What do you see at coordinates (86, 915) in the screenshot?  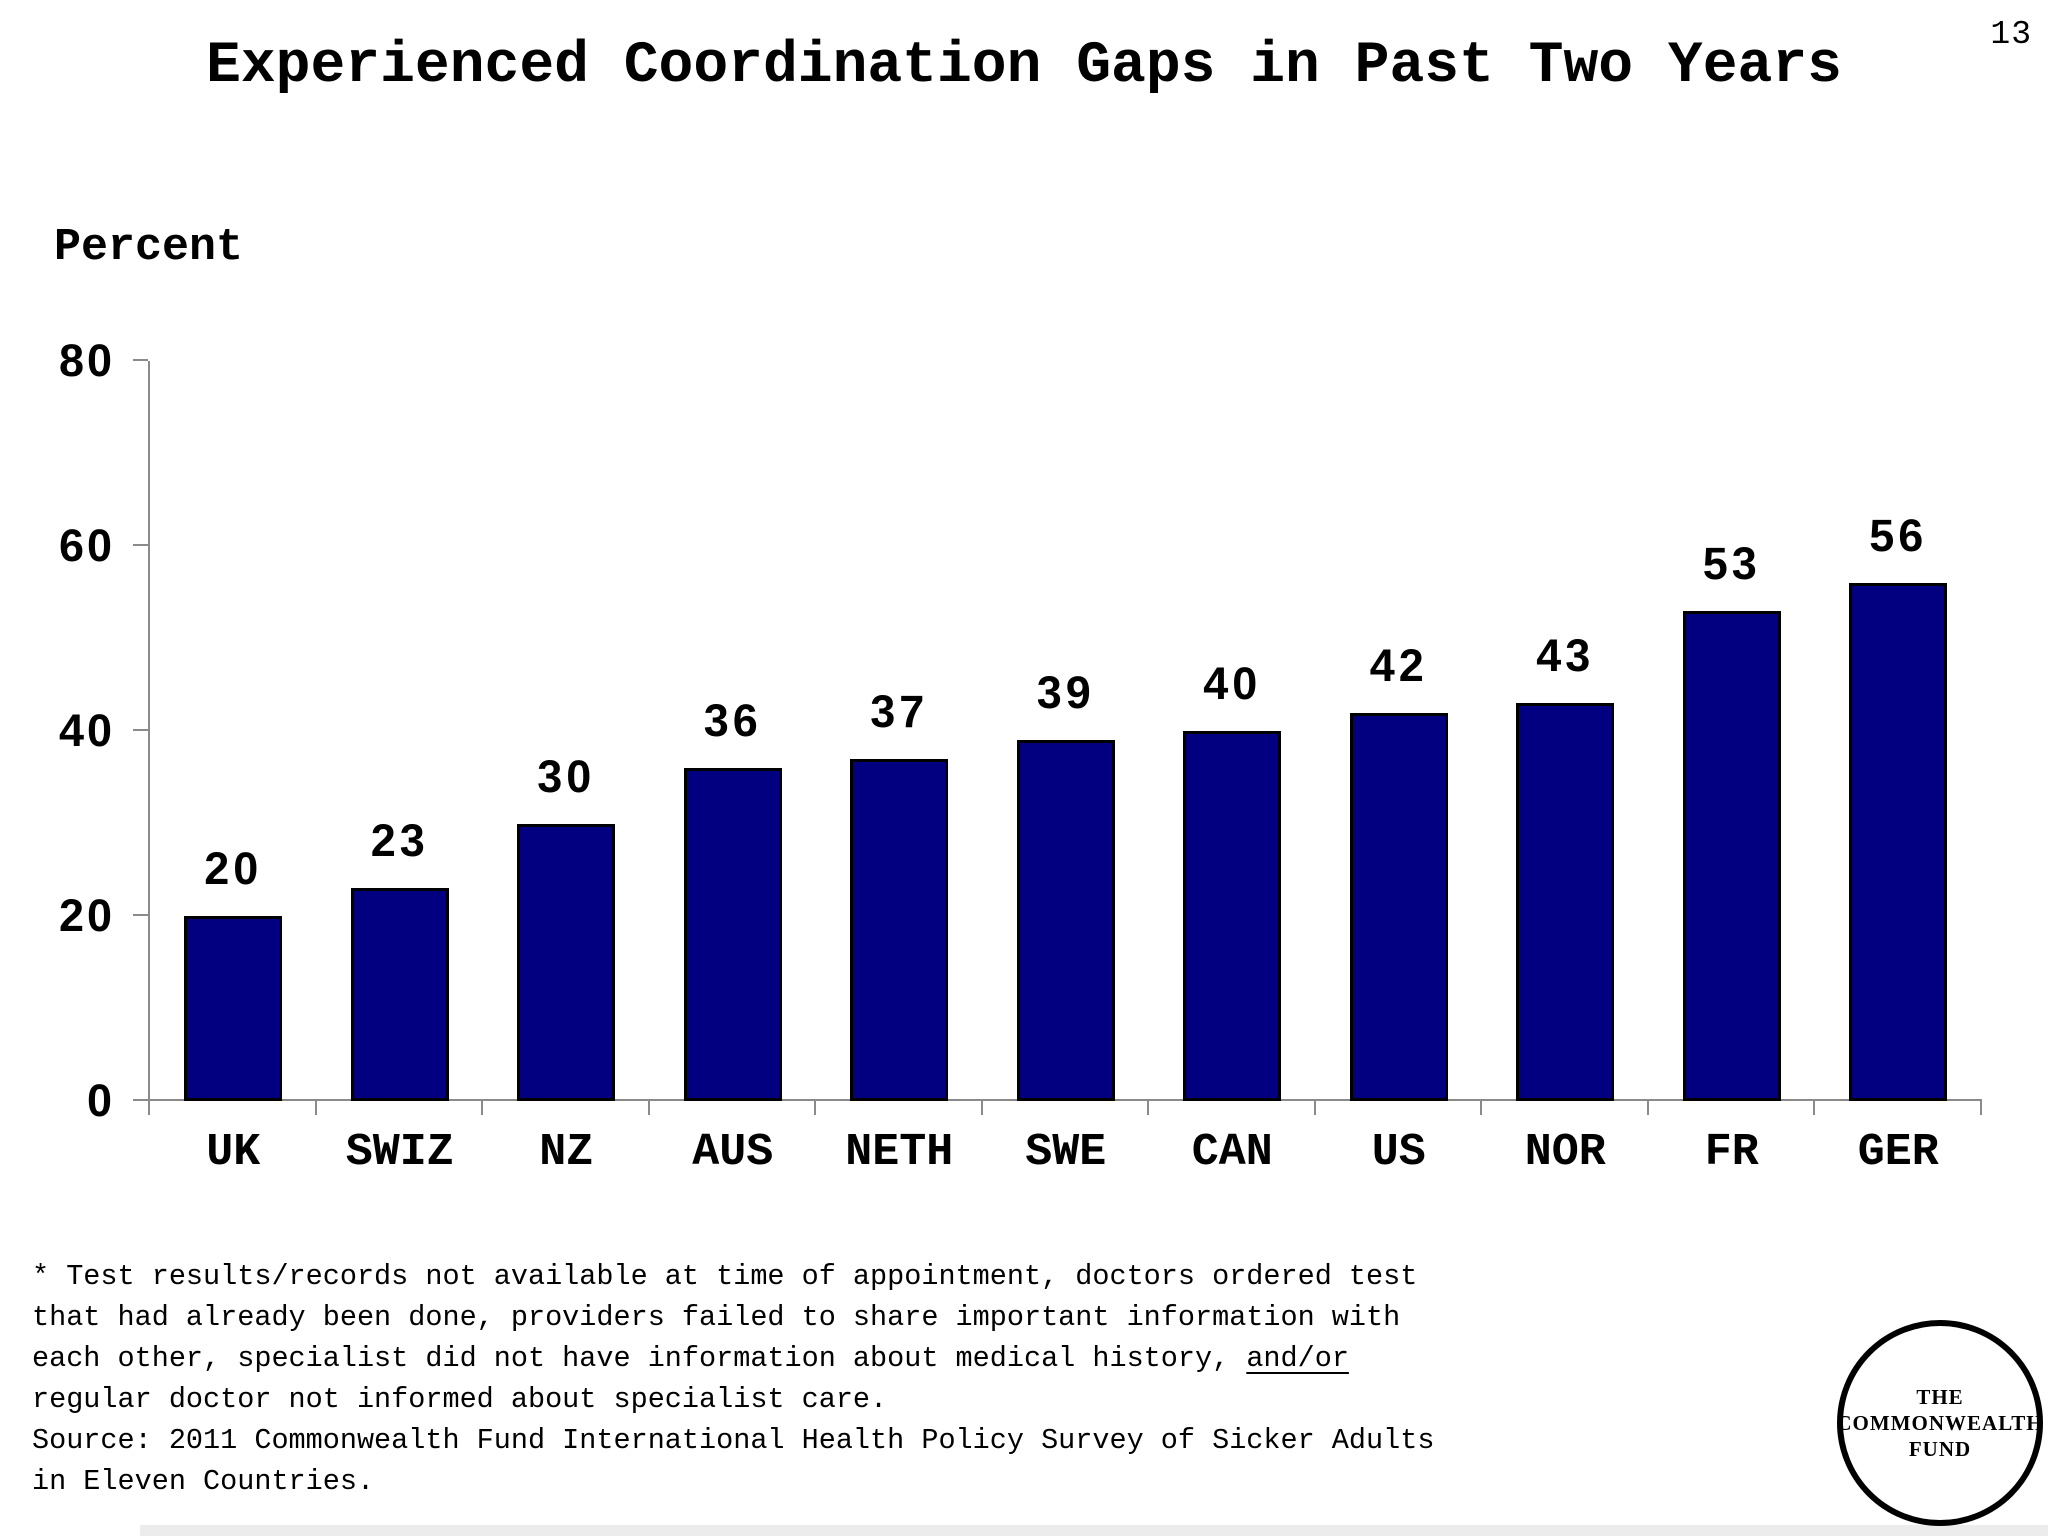 I see `y-axis-tick-label: 20` at bounding box center [86, 915].